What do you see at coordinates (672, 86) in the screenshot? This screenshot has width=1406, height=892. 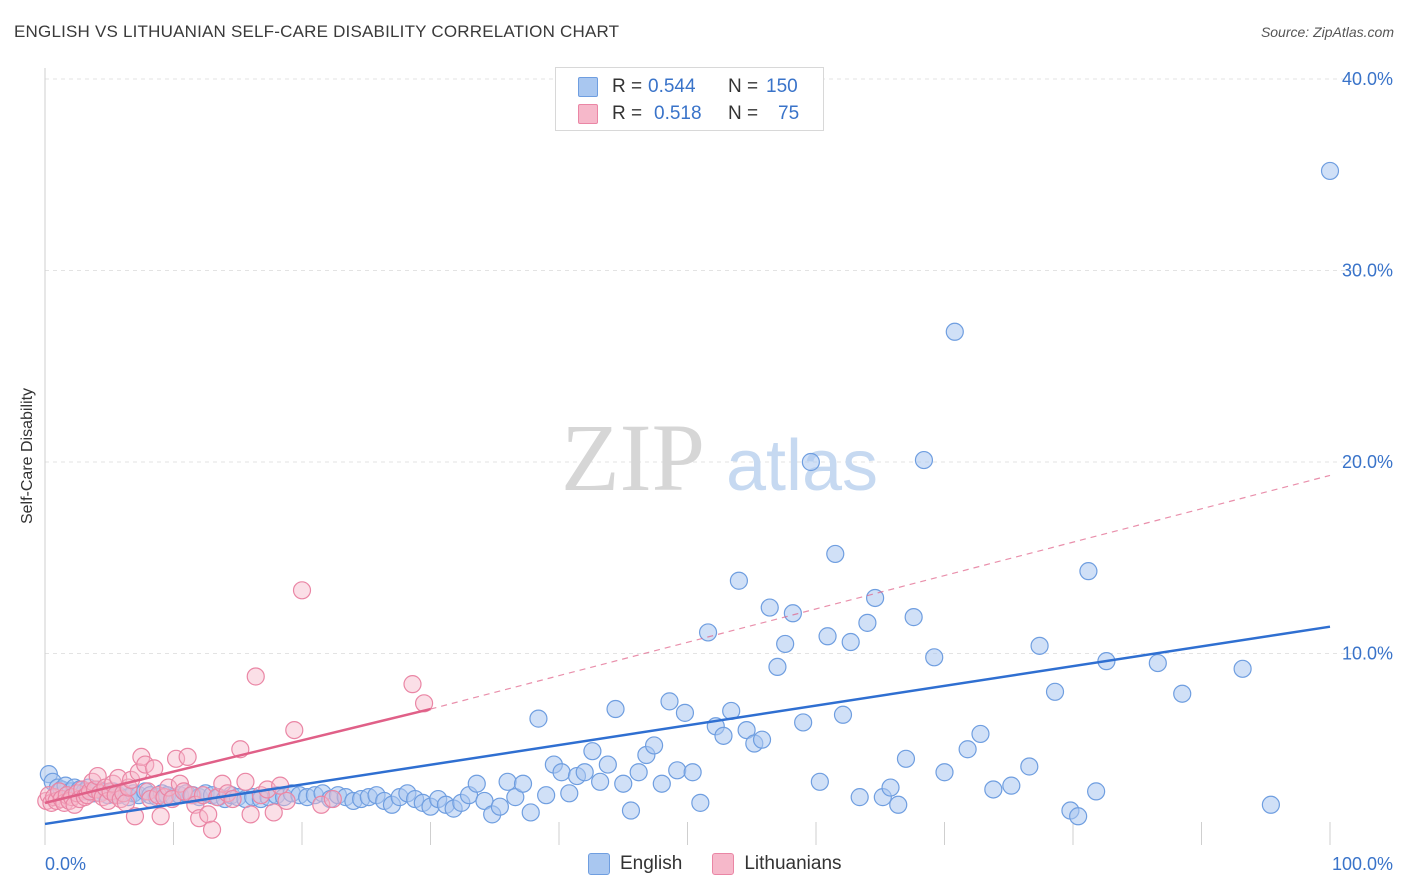 I see `english-r-value: 0.544` at bounding box center [672, 86].